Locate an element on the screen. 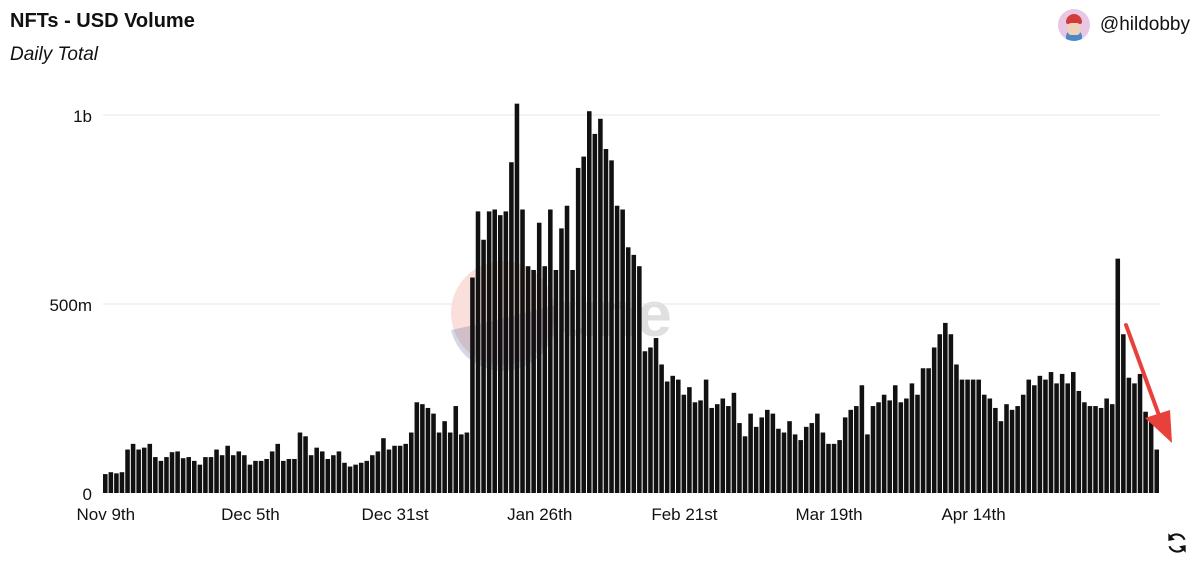 The image size is (1200, 562). x-tick-label: Dec 31st is located at coordinates (395, 514).